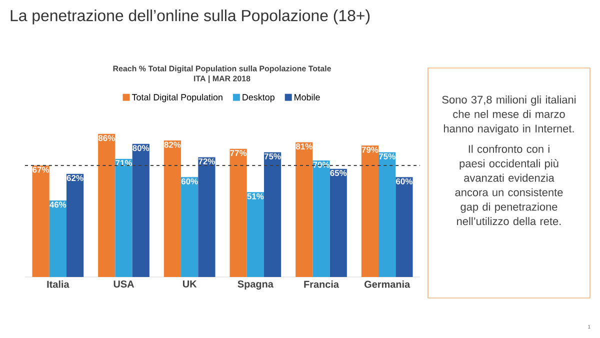 The height and width of the screenshot is (338, 600). I want to click on data-label: 72%, so click(206, 161).